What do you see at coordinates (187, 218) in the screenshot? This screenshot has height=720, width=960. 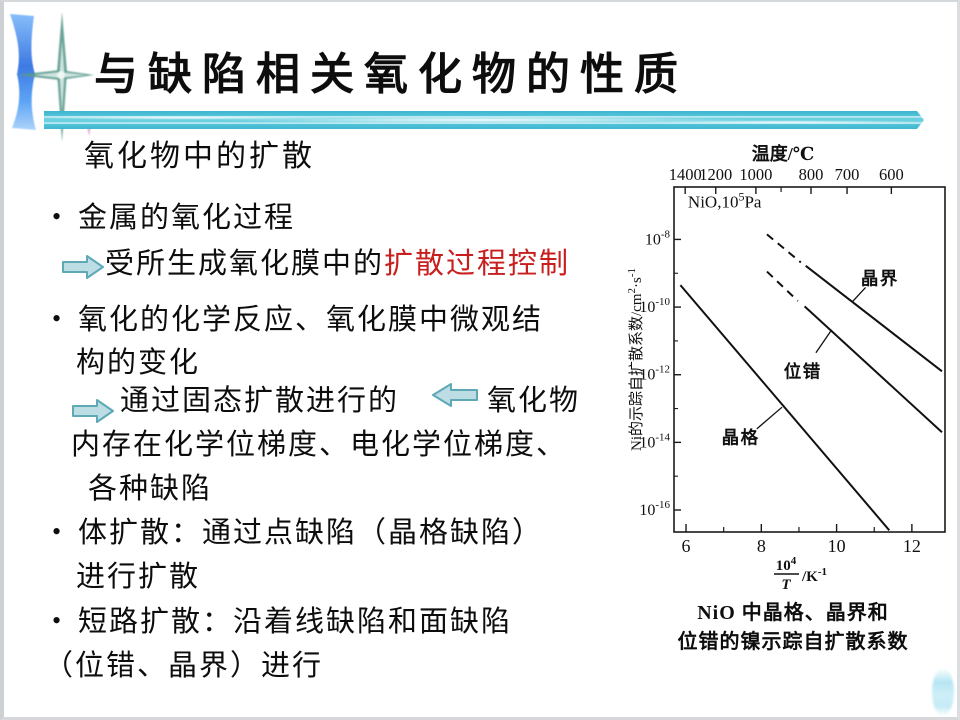 I see `bullet-text: 金属的氧化过程` at bounding box center [187, 218].